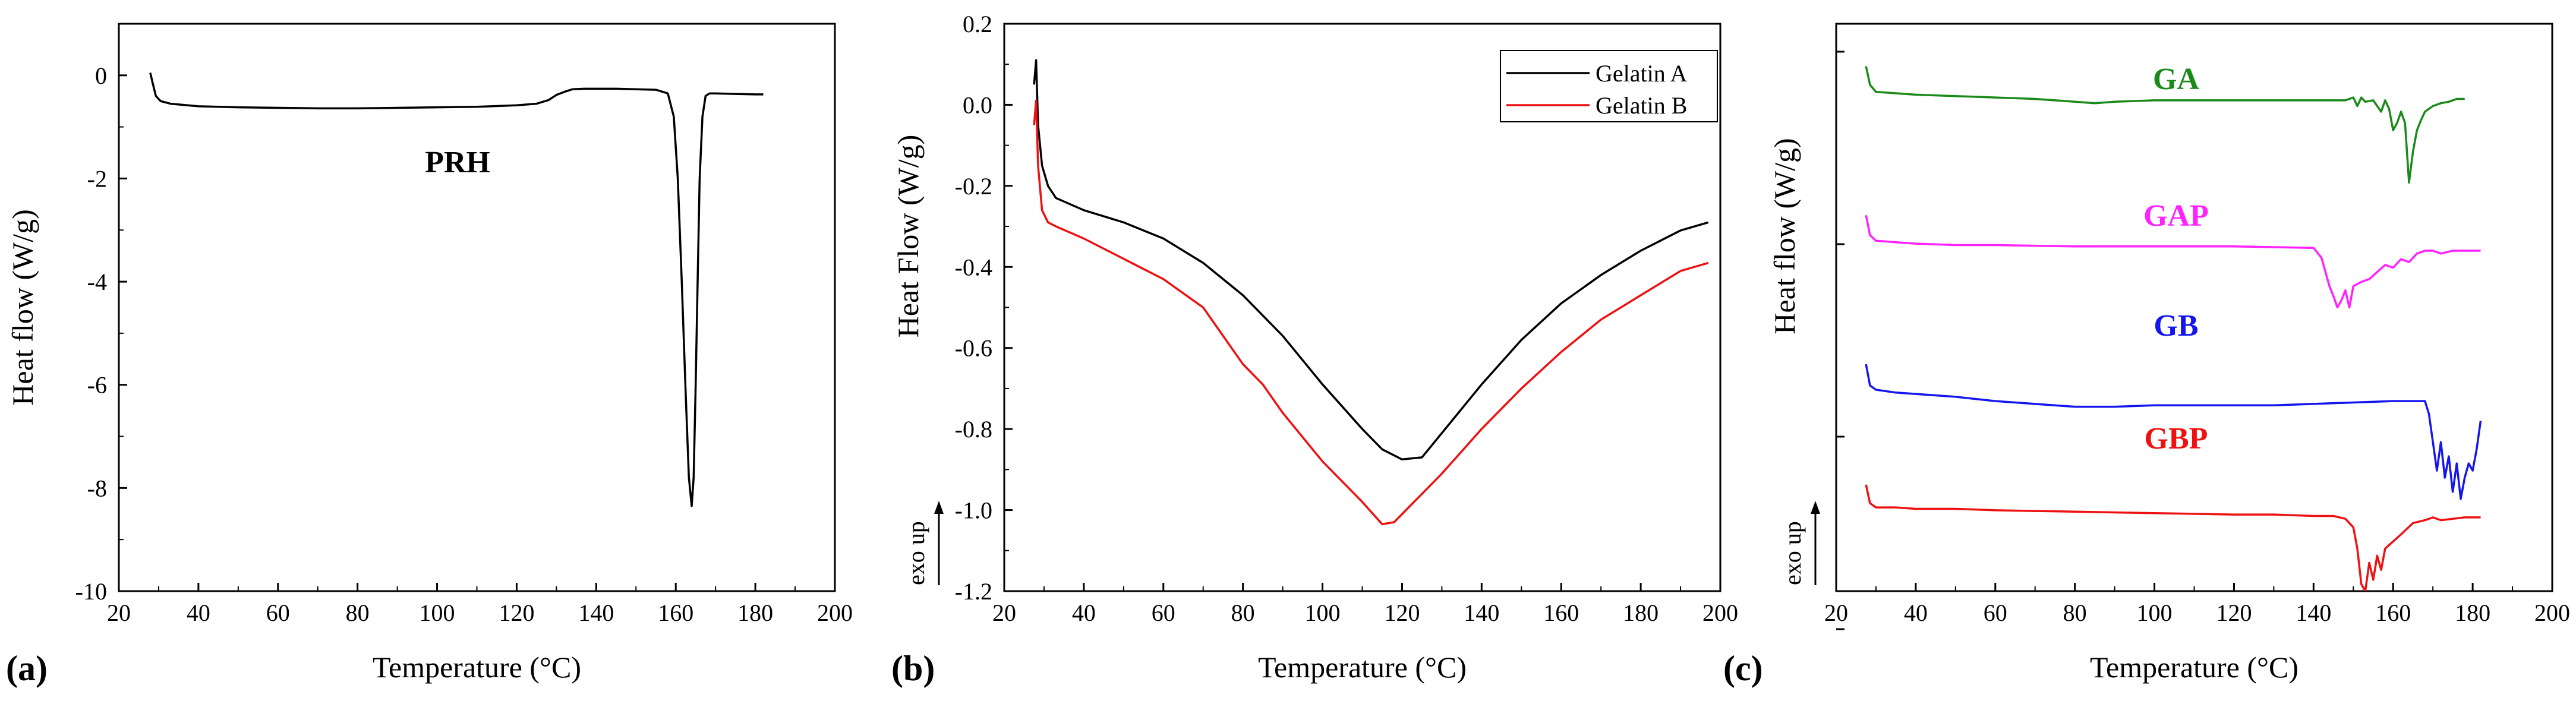  I want to click on series-line-gb, so click(2173, 432).